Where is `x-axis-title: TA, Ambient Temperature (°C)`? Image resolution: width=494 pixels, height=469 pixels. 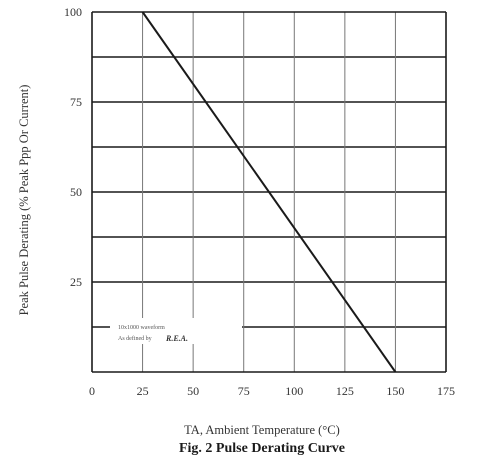
x-axis-title: TA, Ambient Temperature (°C) is located at coordinates (262, 430).